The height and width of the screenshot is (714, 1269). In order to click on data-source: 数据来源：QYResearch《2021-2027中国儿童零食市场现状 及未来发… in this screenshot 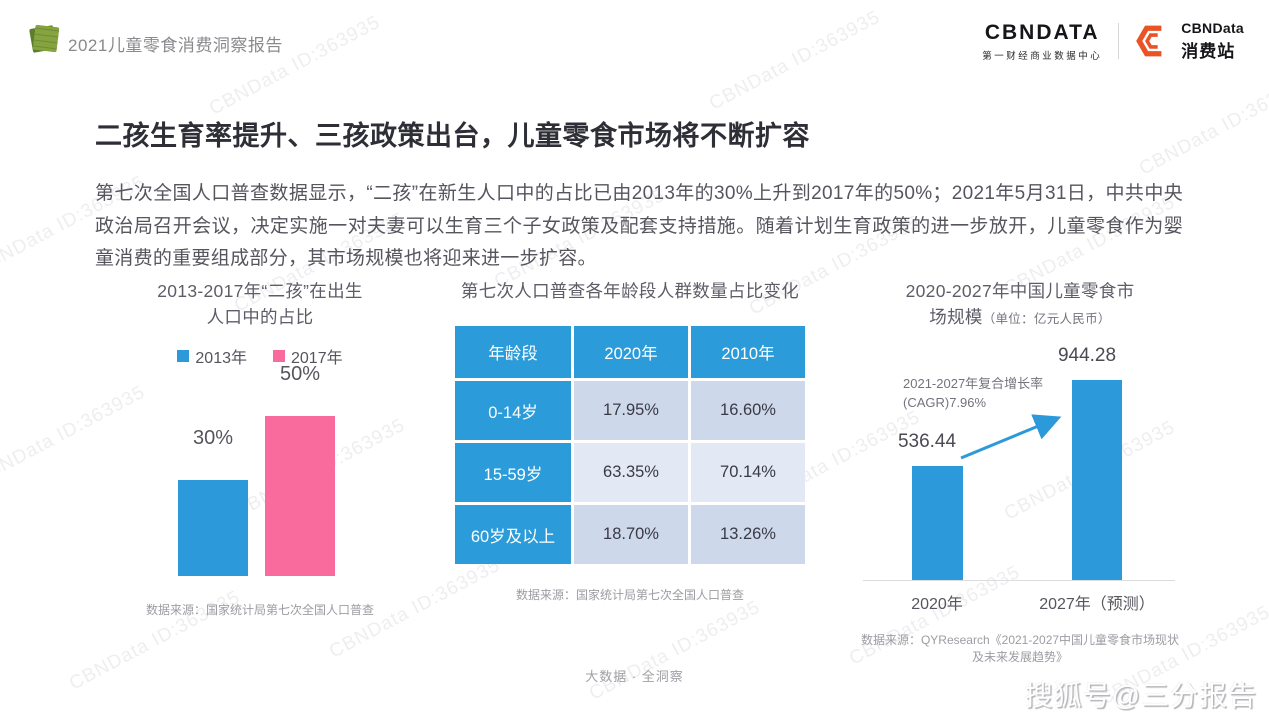, I will do `click(1020, 648)`.